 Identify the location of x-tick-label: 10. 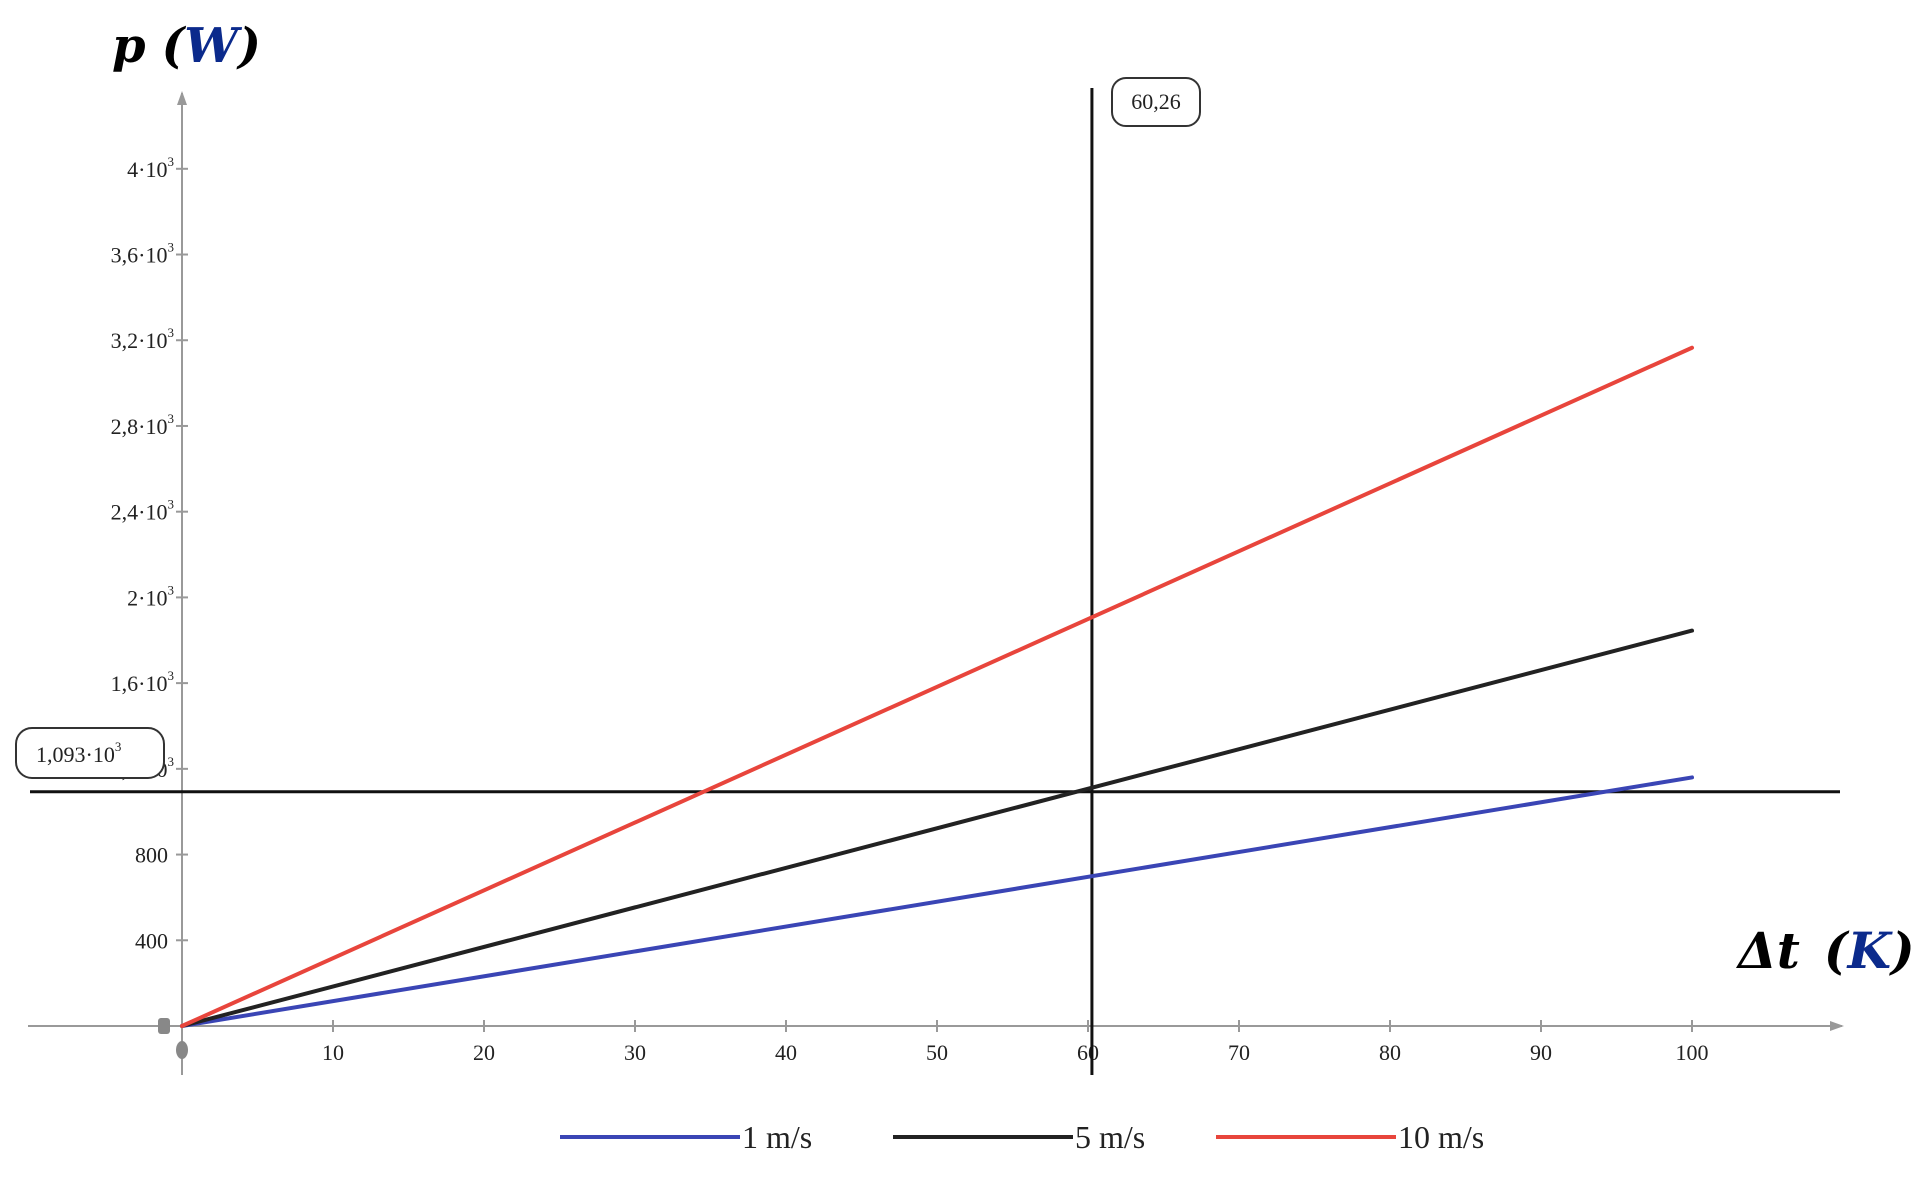
(333, 1052).